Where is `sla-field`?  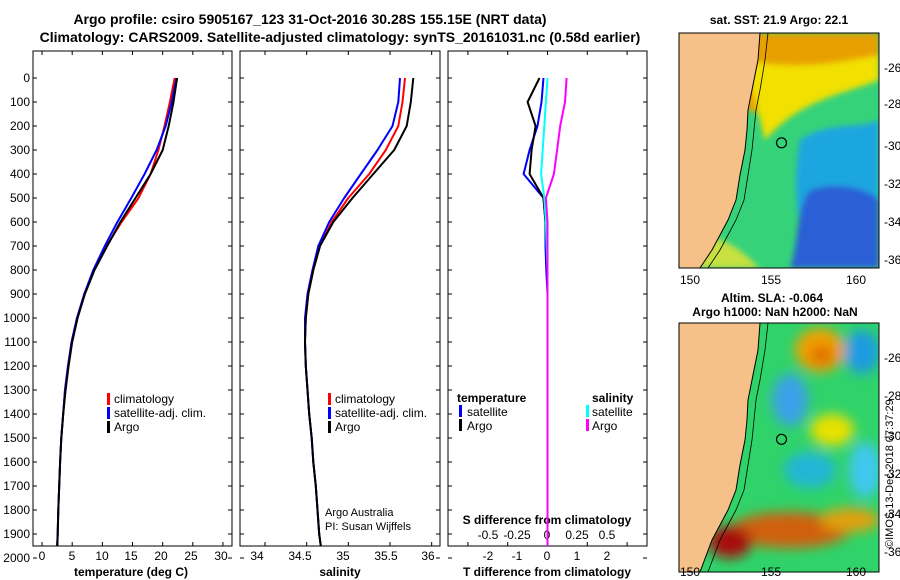
sla-field is located at coordinates (793, 443).